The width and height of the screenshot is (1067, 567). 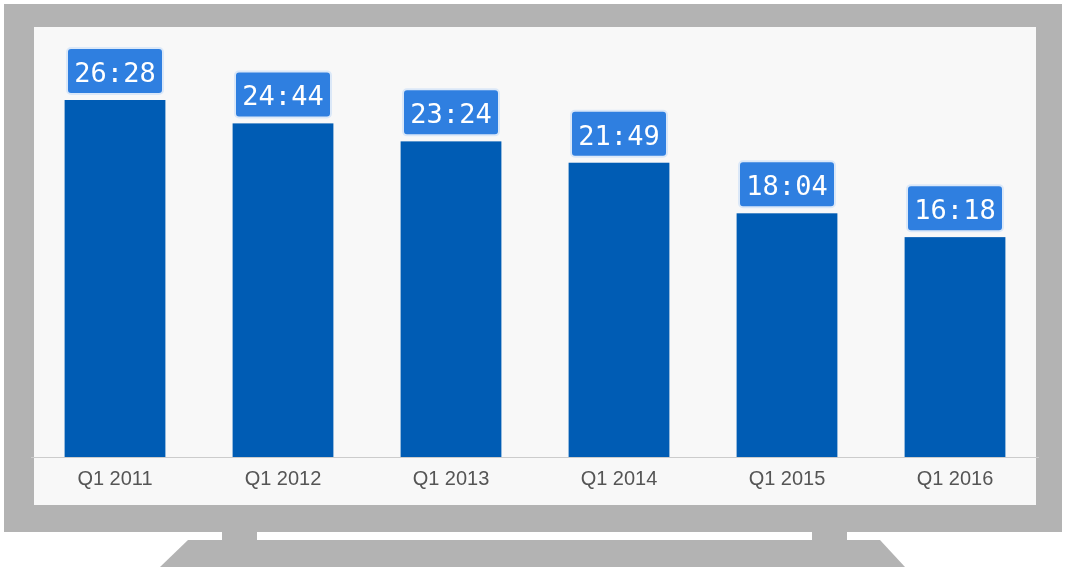 I want to click on x-tick-label: Q1 2011, so click(x=115, y=478).